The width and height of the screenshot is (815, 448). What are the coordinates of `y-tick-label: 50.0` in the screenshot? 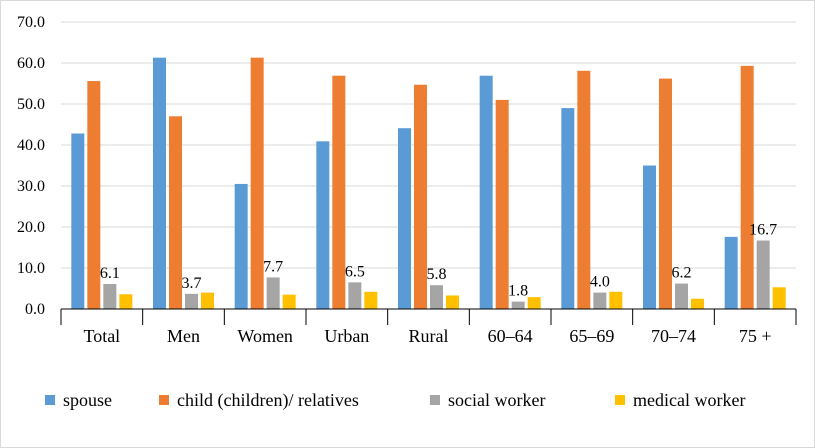 It's located at (31, 104).